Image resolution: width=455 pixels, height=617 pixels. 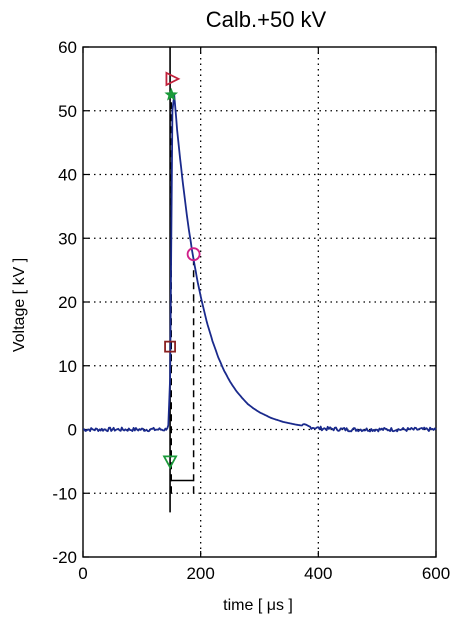 I want to click on chart-title: Calb.+50 kV, so click(x=266, y=19).